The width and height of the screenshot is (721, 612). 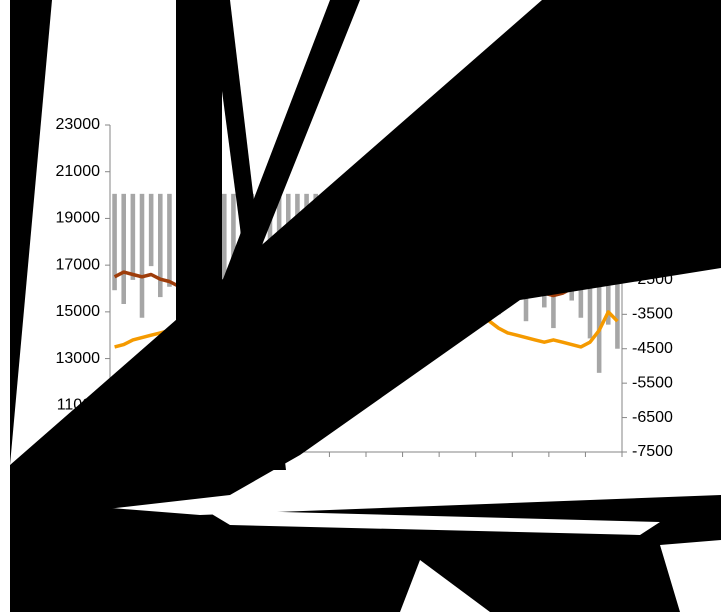 I want to click on y-tick-label: 23000, so click(x=78, y=124).